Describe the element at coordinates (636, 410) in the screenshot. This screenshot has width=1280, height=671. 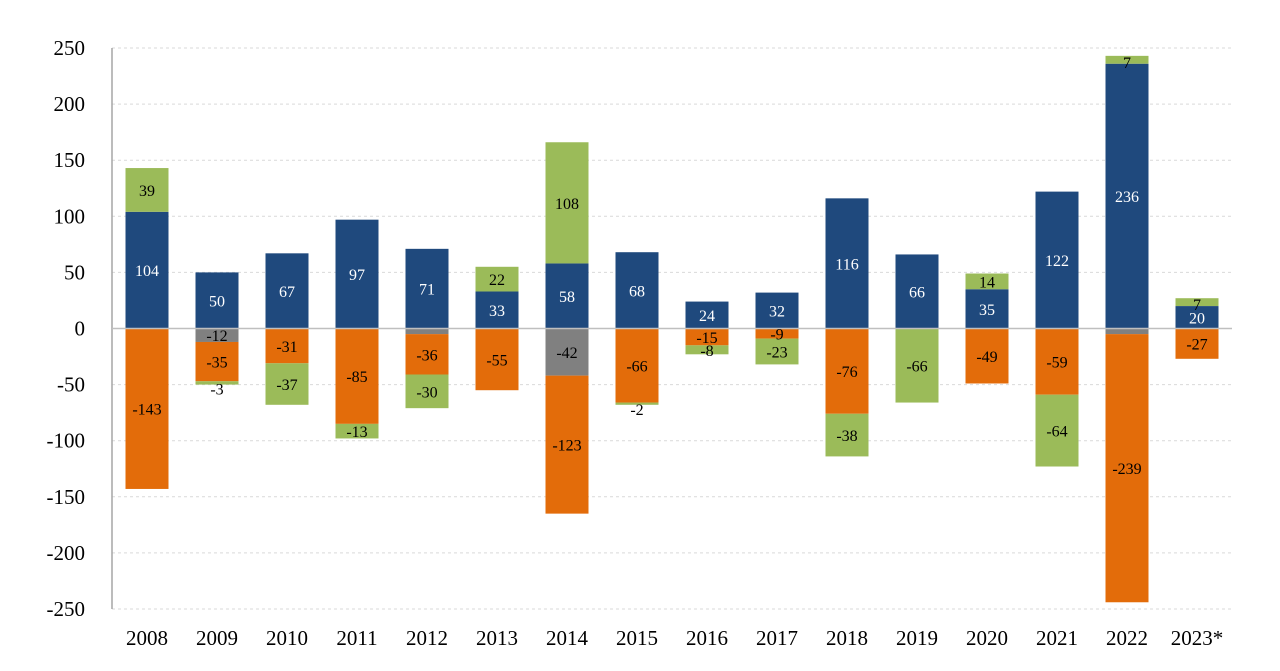
I see `data-label: -2` at that location.